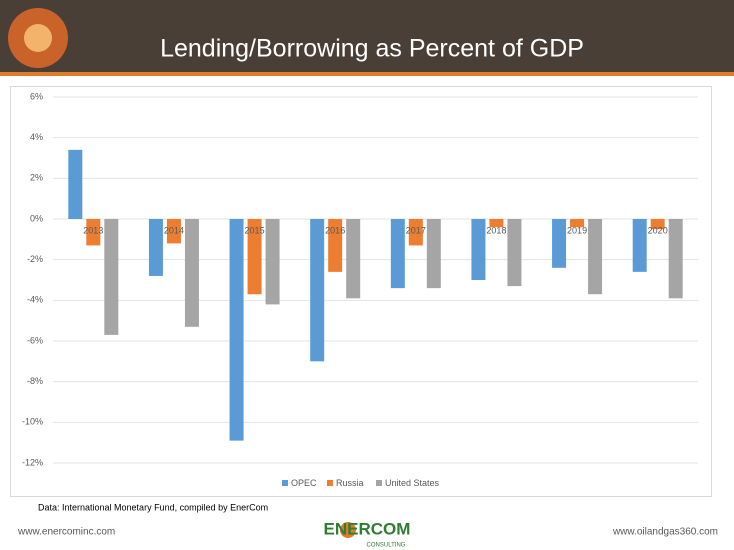 This screenshot has height=550, width=734. What do you see at coordinates (367, 528) in the screenshot?
I see `logo: ENERCOM` at bounding box center [367, 528].